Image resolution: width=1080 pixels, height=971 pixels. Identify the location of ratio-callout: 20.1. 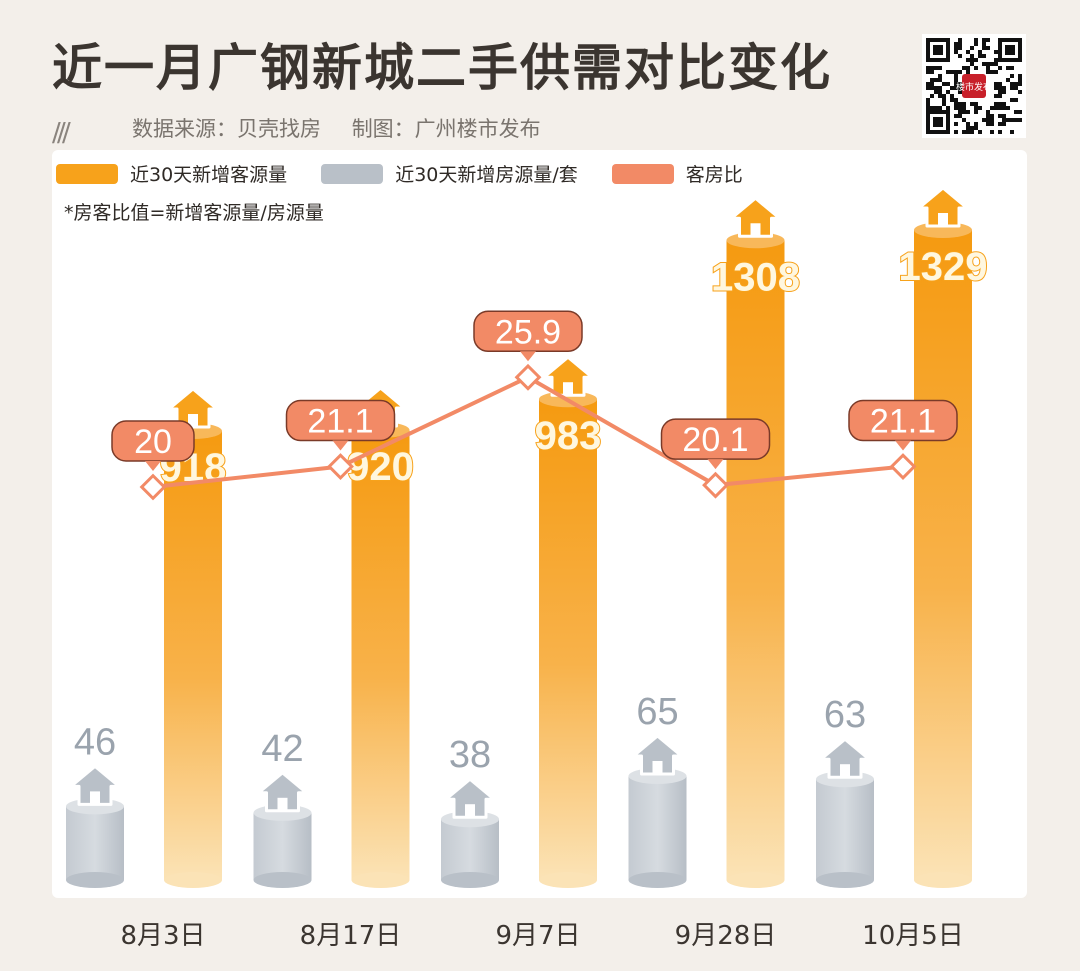
(715, 444).